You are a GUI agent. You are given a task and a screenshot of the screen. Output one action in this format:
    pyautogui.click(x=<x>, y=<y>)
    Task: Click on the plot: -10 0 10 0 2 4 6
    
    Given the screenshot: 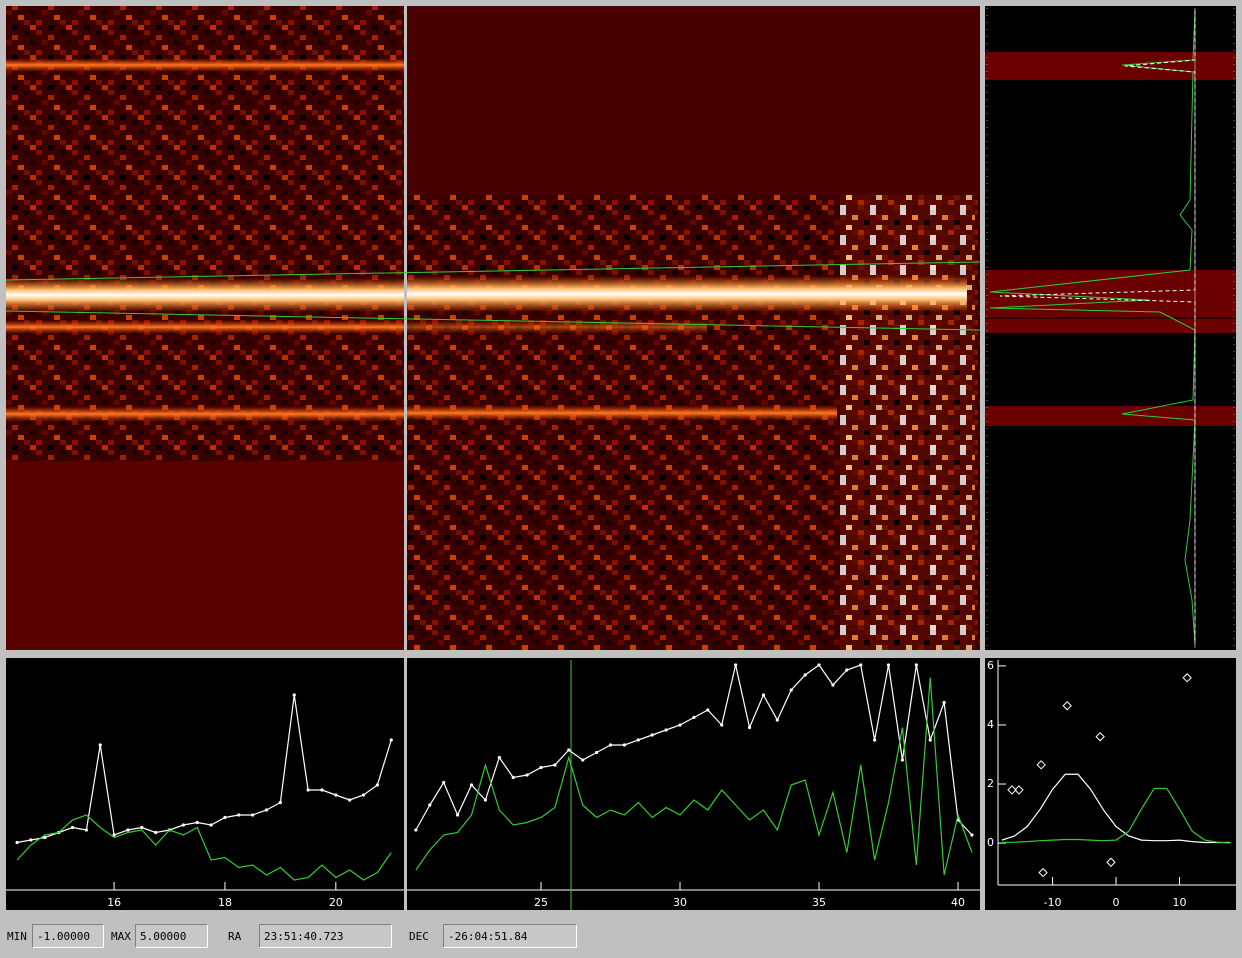 What is the action you would take?
    pyautogui.click(x=1111, y=784)
    